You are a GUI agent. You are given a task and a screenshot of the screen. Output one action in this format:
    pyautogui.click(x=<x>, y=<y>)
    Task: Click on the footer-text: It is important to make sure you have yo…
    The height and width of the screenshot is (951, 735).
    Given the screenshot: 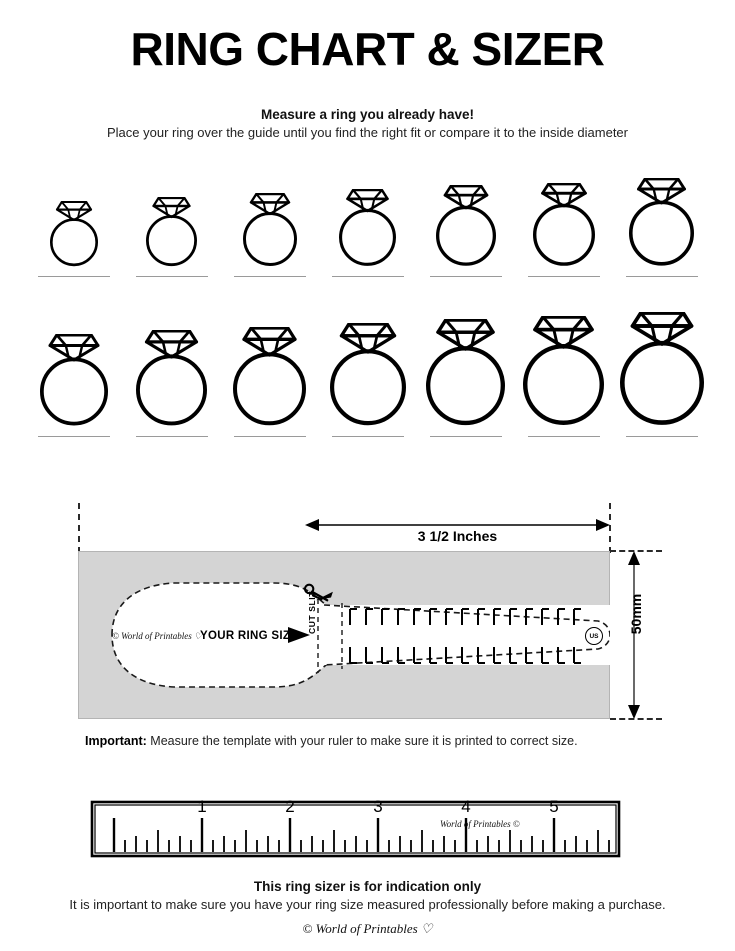 What is the action you would take?
    pyautogui.click(x=367, y=904)
    